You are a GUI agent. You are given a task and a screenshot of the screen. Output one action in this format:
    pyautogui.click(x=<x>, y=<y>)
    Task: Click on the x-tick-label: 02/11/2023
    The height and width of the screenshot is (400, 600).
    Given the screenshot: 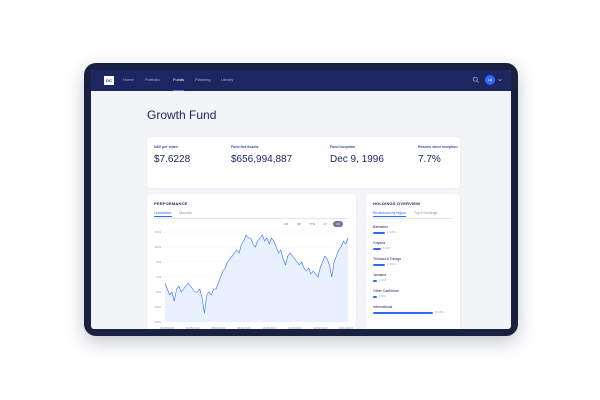 What is the action you would take?
    pyautogui.click(x=346, y=327)
    